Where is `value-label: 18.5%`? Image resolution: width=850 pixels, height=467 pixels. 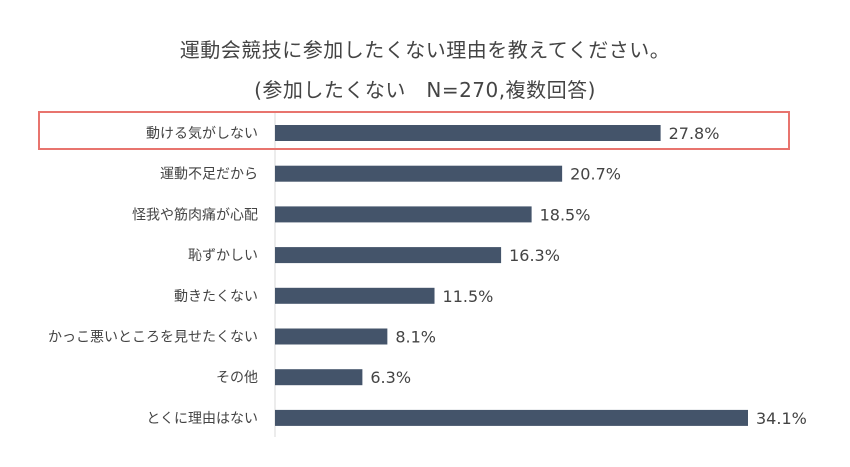
value-label: 18.5% is located at coordinates (565, 214).